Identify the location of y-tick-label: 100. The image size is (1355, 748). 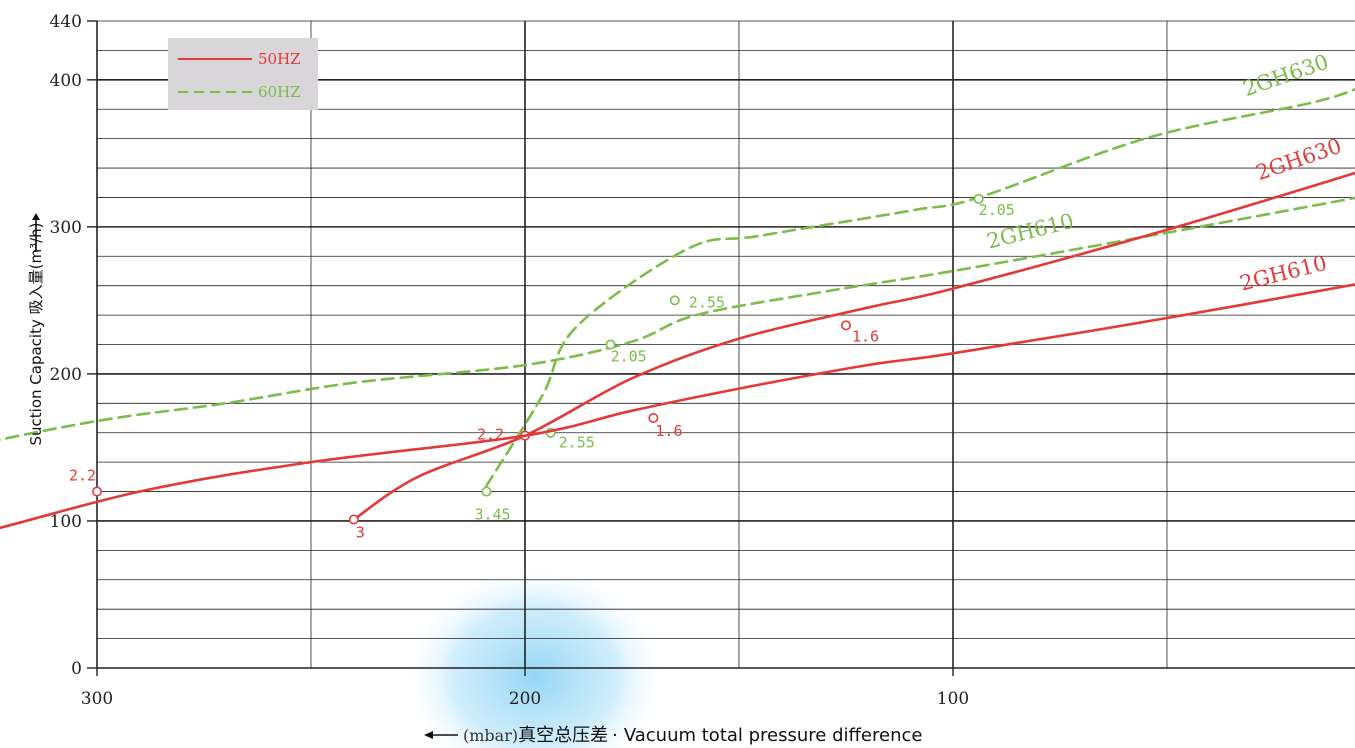
(66, 522).